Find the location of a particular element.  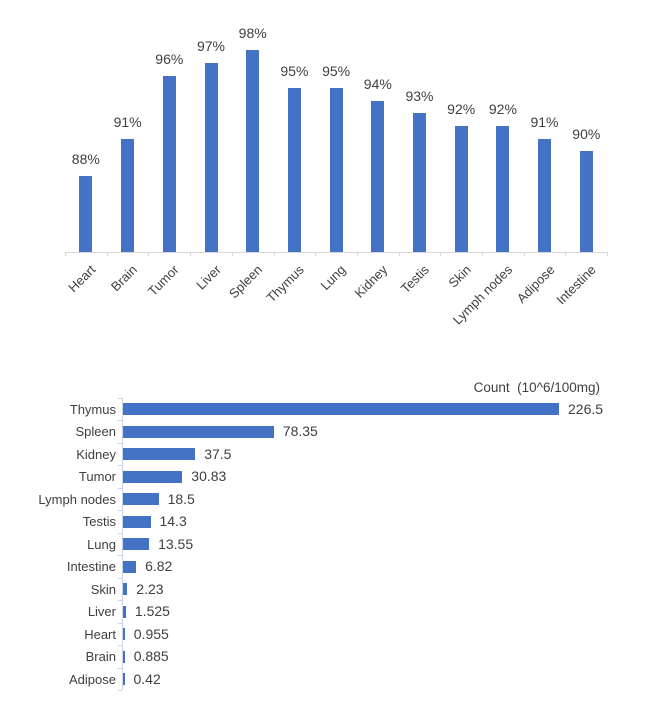

category-label: Liver is located at coordinates (101, 611).